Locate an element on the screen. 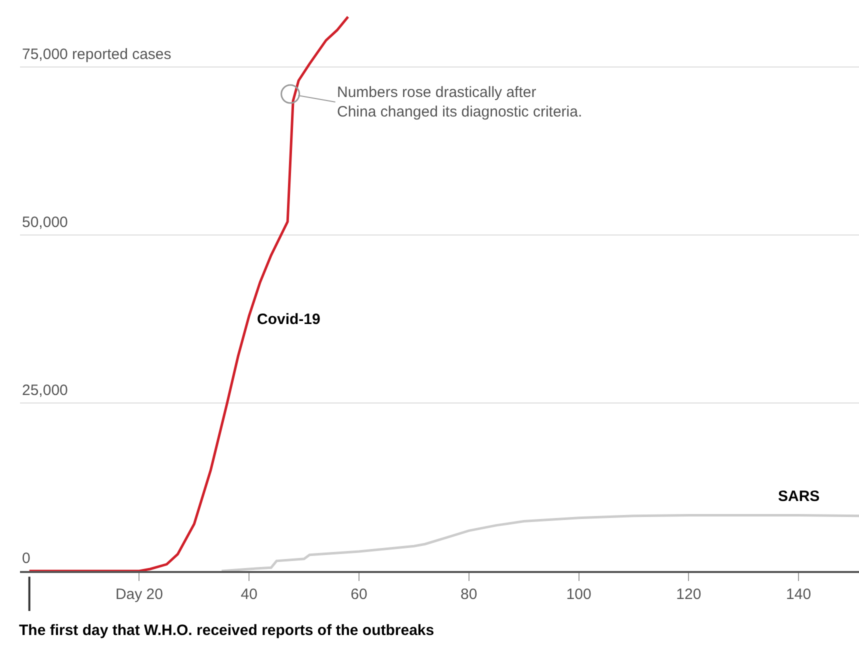 The height and width of the screenshot is (656, 859). x-tick-label: 100 is located at coordinates (579, 594).